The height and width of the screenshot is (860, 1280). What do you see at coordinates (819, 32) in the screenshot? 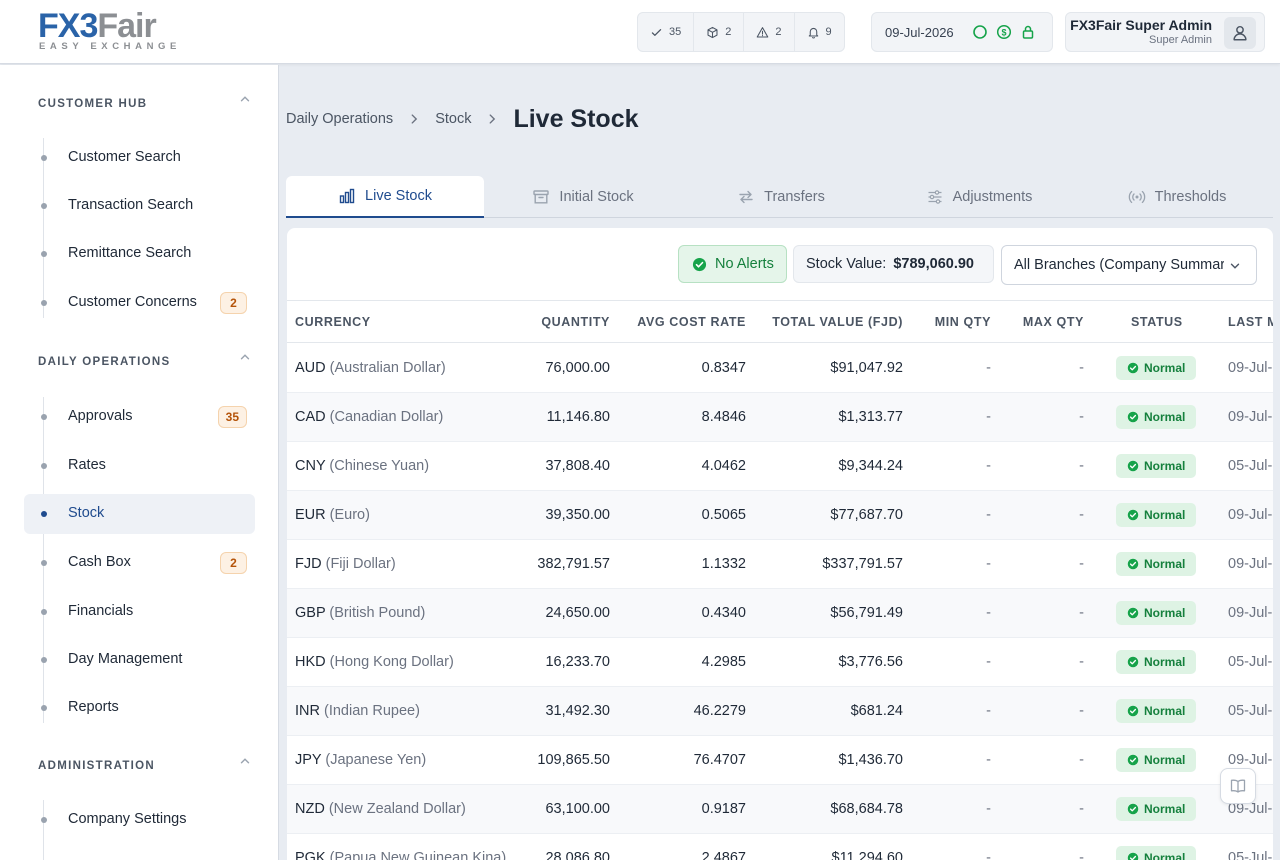
I see `notifications-stat: 9` at bounding box center [819, 32].